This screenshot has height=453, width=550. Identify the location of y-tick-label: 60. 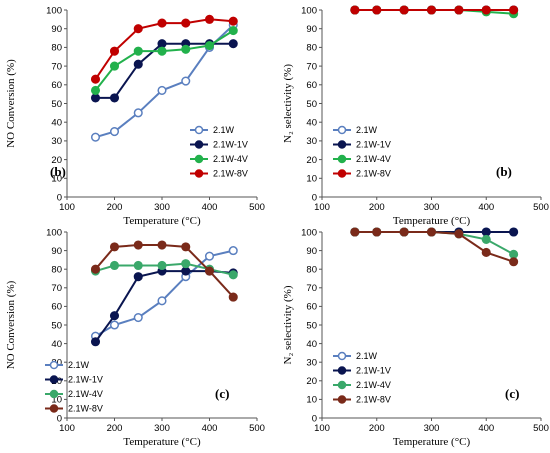
(56, 85).